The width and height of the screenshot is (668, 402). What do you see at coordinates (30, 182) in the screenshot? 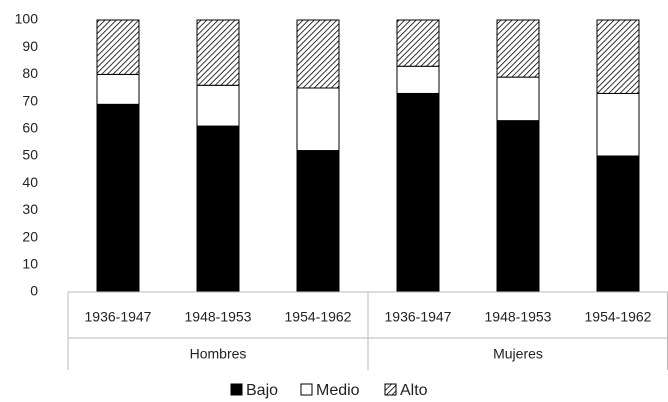
I see `y-tick-label: 40` at bounding box center [30, 182].